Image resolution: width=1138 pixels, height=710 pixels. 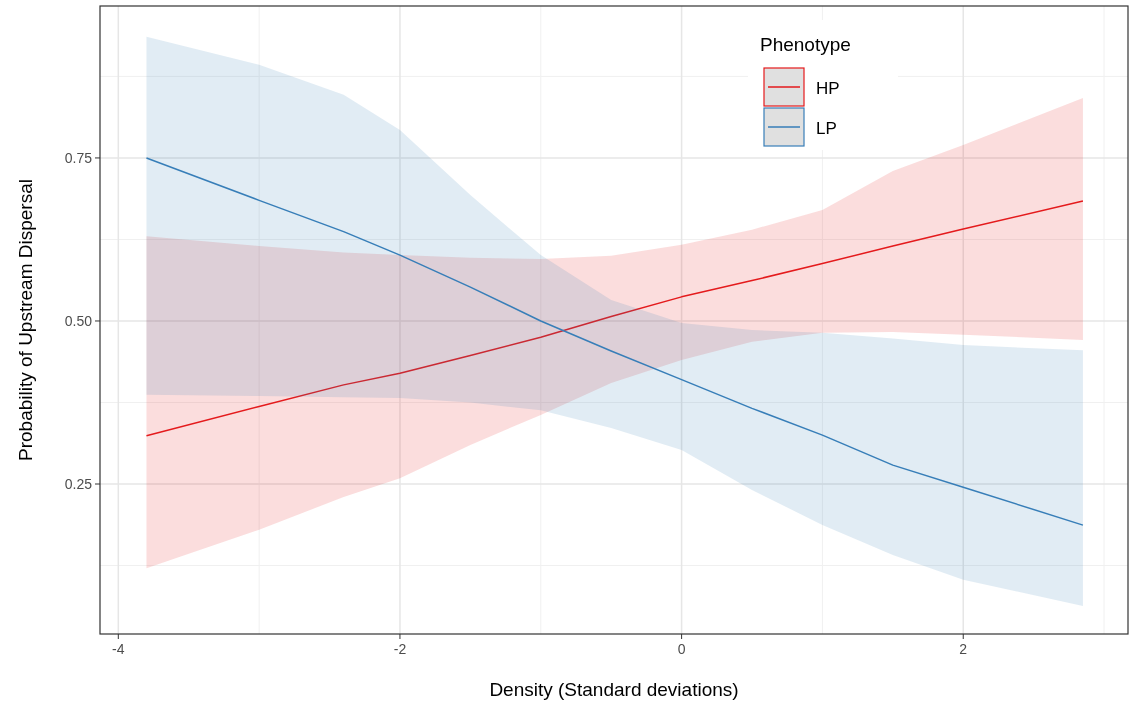 I want to click on x-tick-label: 2, so click(x=963, y=649).